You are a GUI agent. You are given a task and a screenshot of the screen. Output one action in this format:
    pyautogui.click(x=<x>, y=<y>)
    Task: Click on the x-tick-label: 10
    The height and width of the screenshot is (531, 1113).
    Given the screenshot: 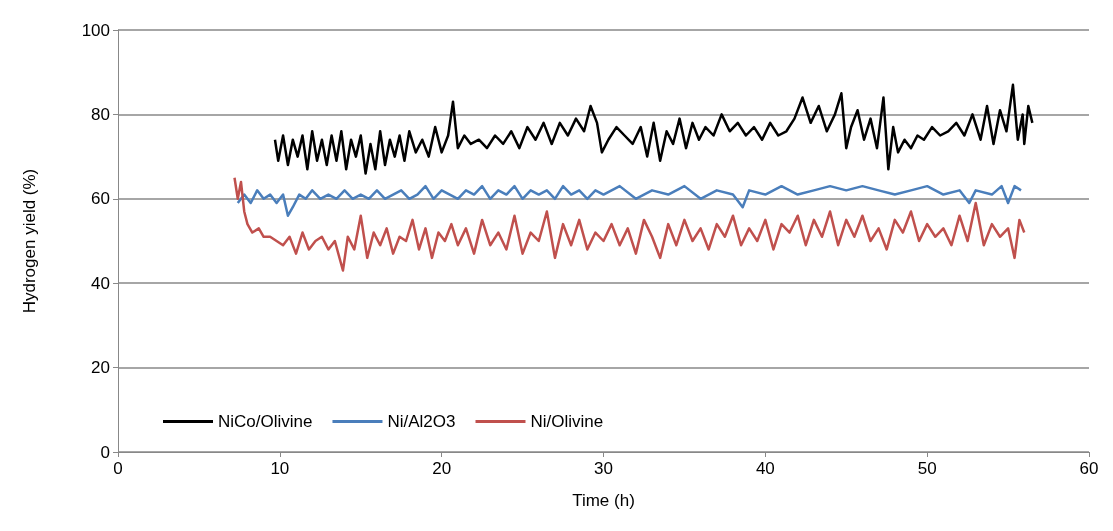 What is the action you would take?
    pyautogui.click(x=280, y=468)
    